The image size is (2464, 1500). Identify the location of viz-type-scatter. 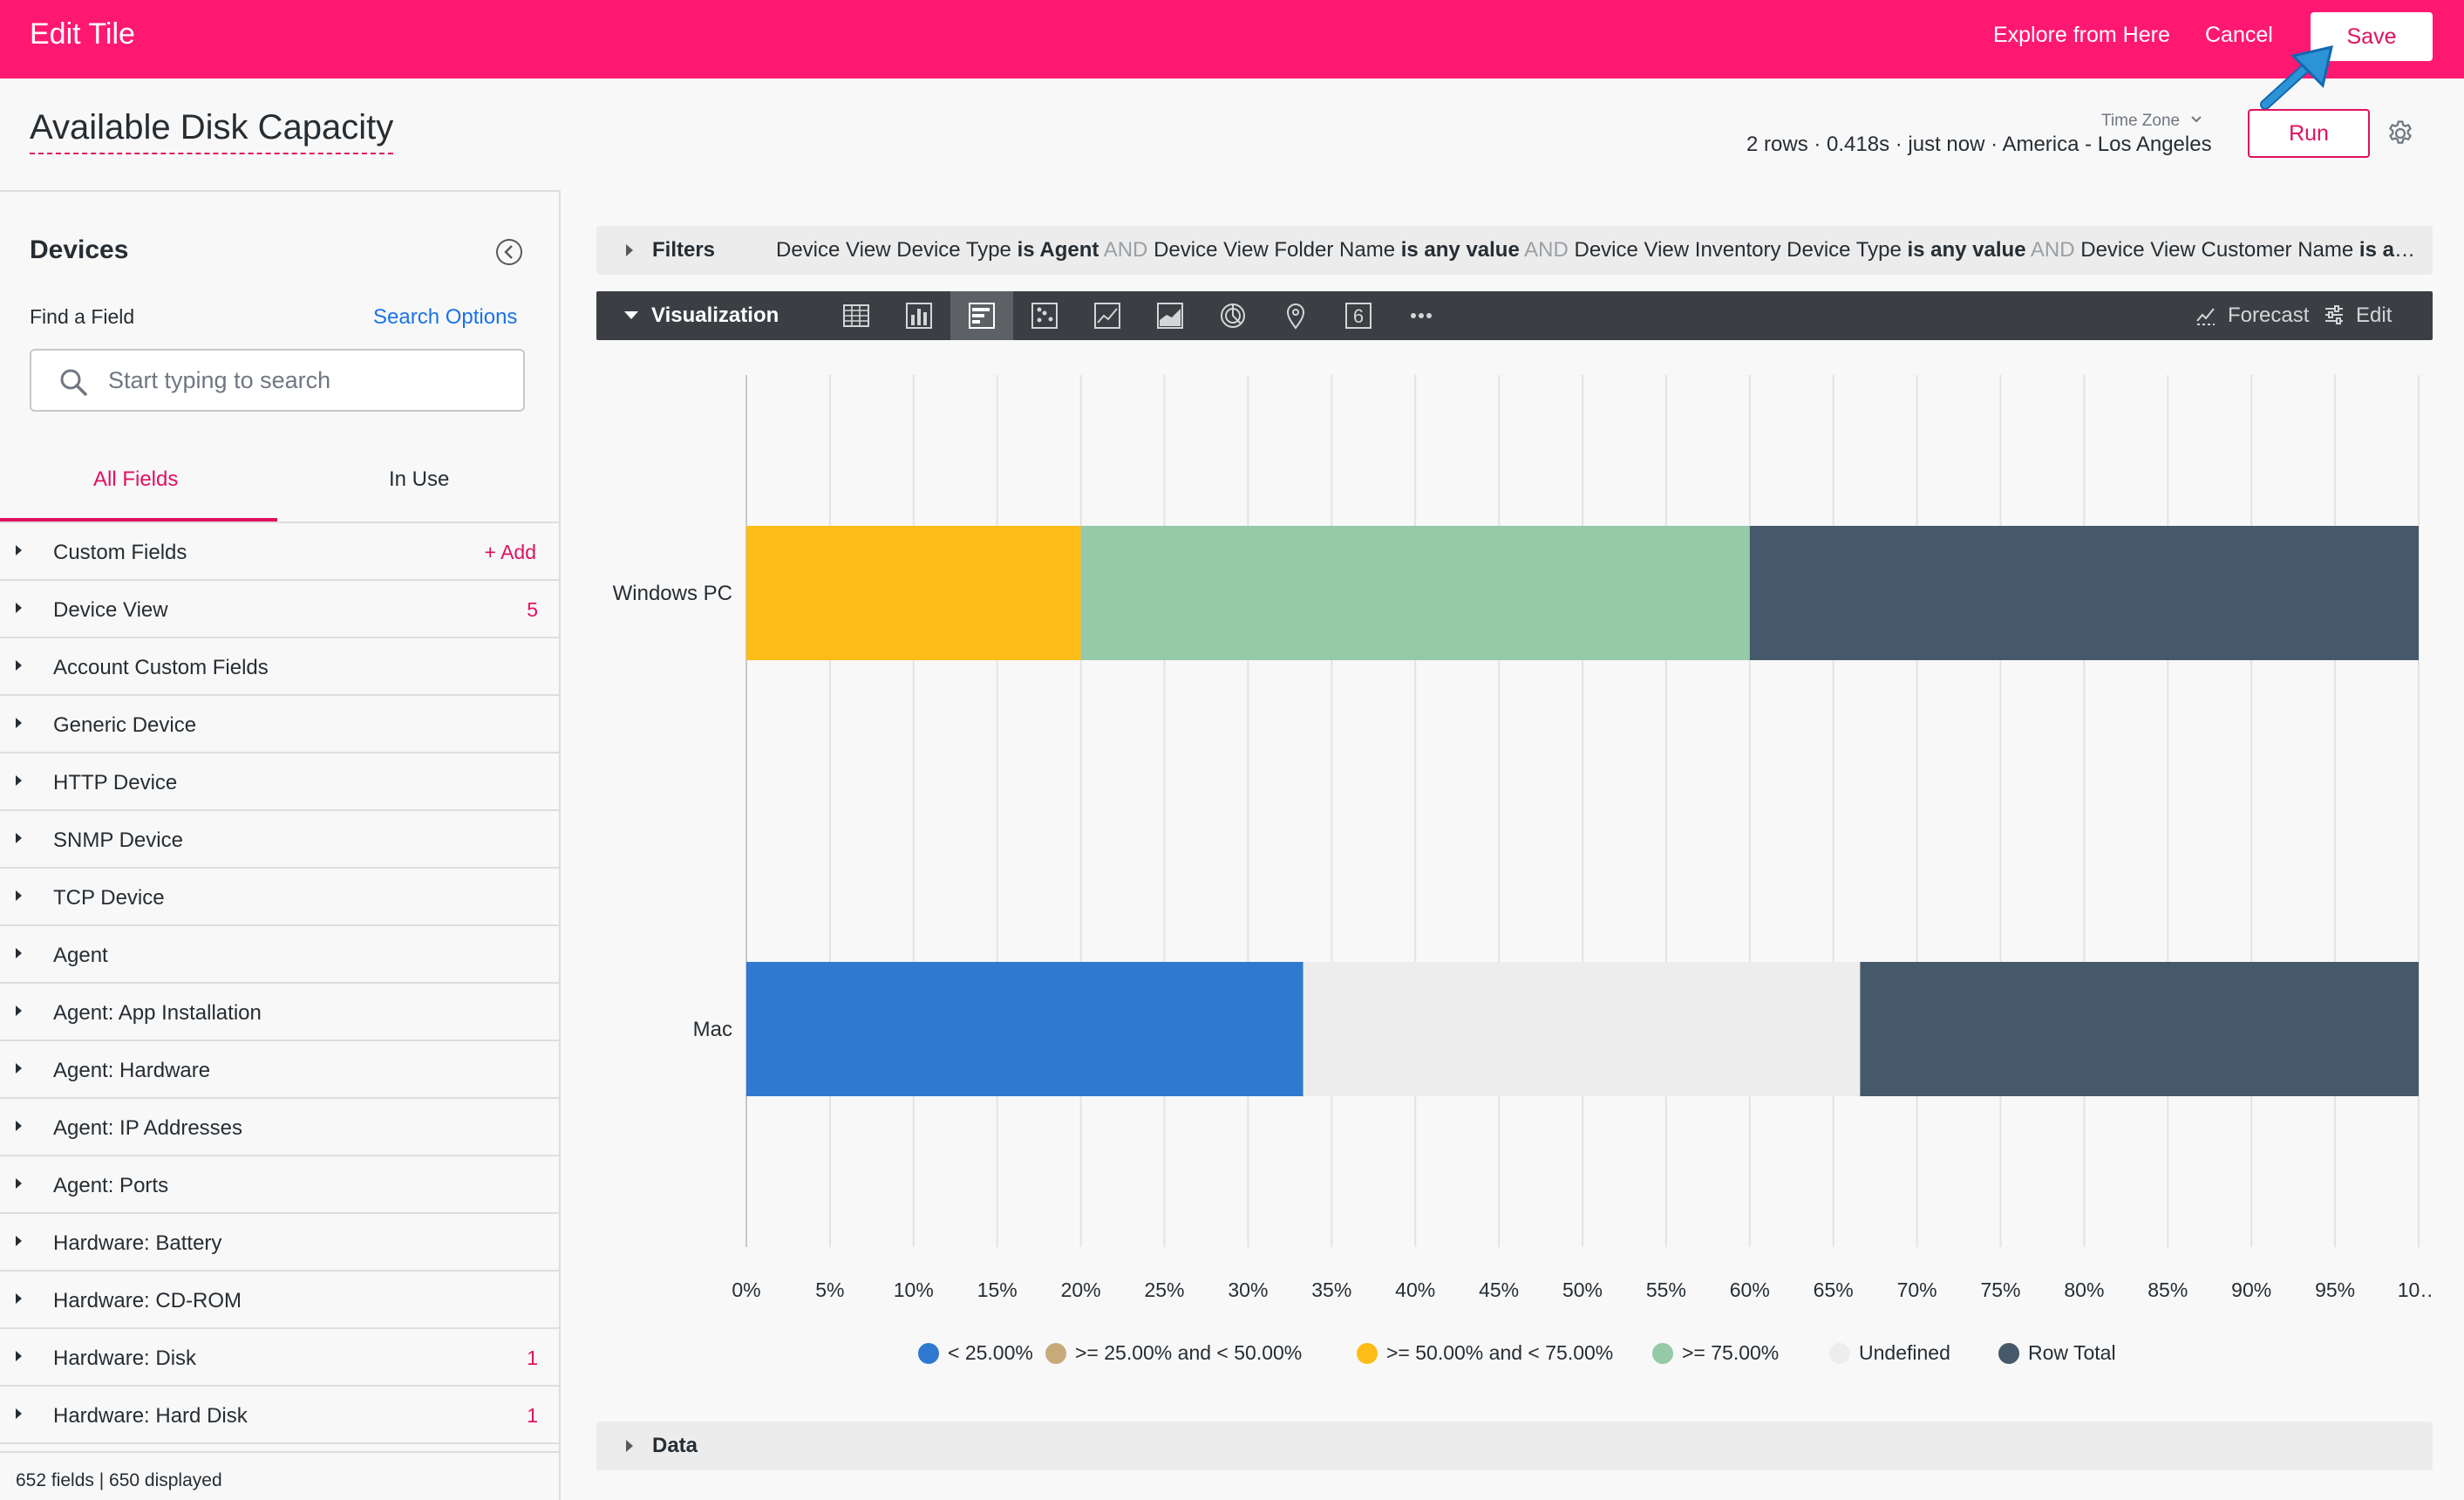
(1044, 316).